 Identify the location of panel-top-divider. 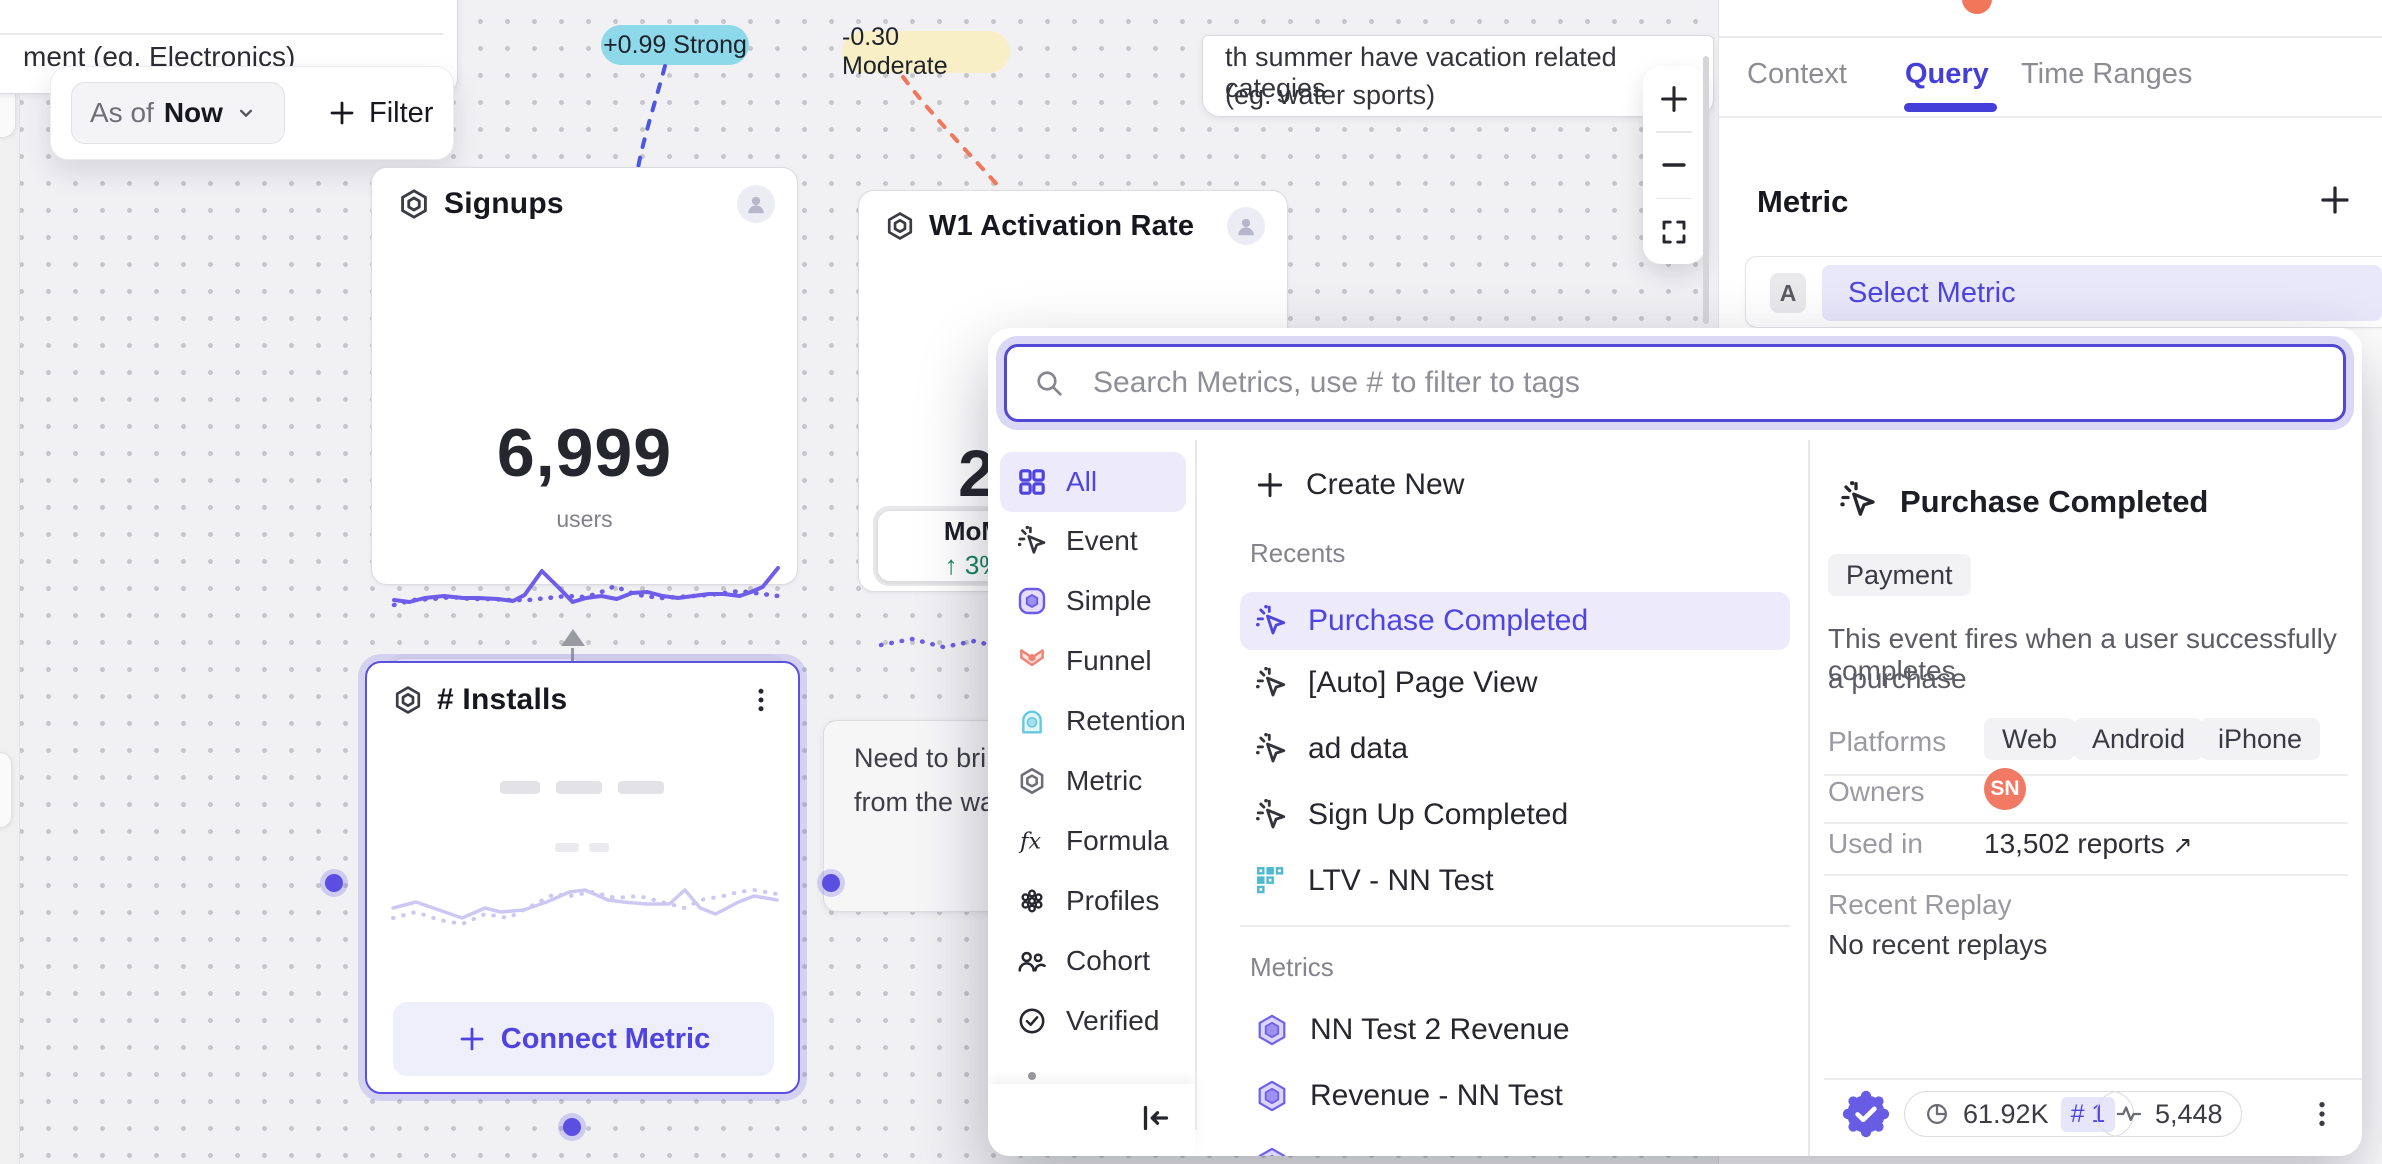
(2050, 37).